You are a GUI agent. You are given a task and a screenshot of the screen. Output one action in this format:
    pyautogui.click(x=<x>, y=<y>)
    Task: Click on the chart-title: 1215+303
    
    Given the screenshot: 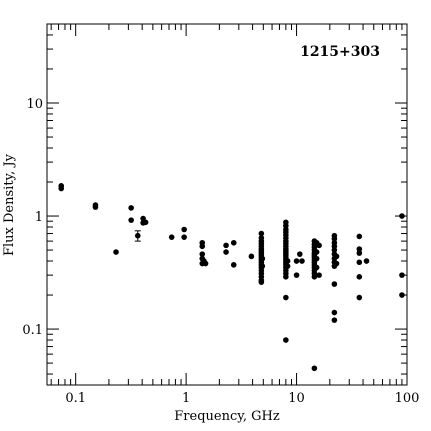 What is the action you would take?
    pyautogui.click(x=340, y=52)
    